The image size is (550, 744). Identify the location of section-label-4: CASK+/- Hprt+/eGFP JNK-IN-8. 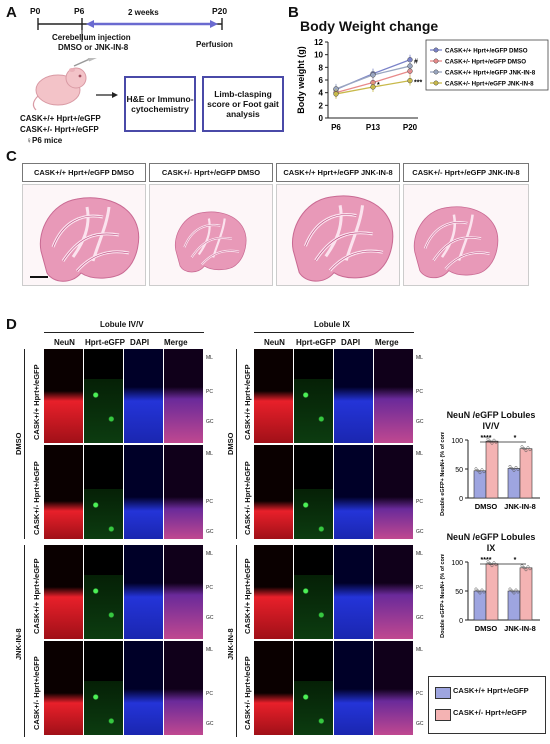
(466, 172).